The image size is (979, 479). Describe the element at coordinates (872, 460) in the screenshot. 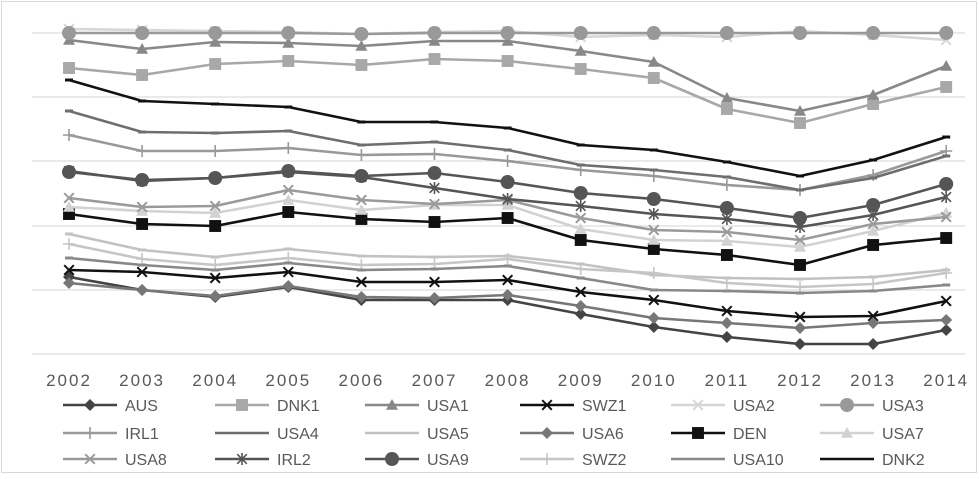

I see `legend-item-dnk2: DNK2` at that location.